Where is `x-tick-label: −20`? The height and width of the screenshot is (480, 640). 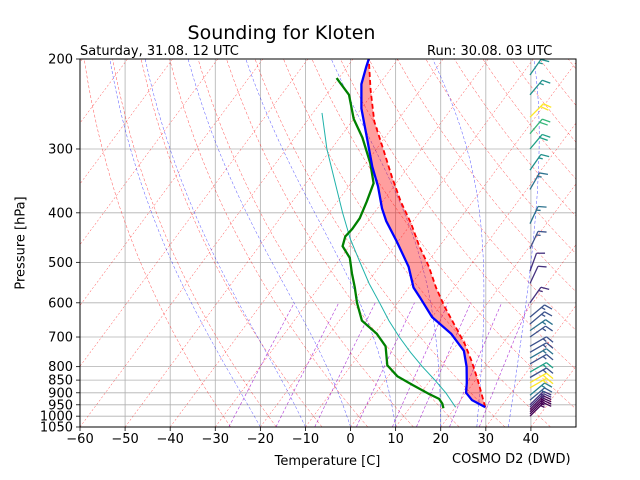
x-tick-label: −20 is located at coordinates (260, 439).